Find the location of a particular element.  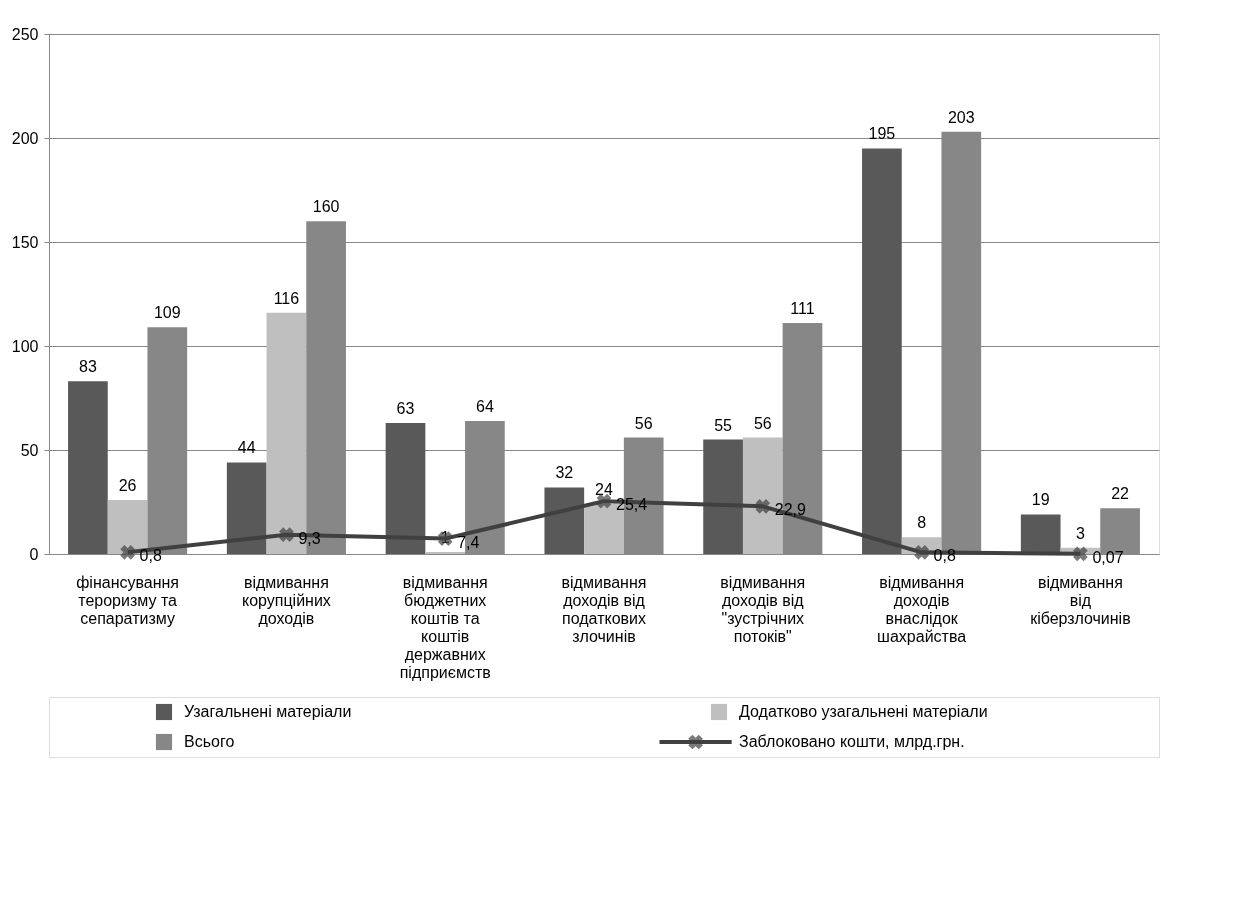

data-label: 160 is located at coordinates (326, 207).